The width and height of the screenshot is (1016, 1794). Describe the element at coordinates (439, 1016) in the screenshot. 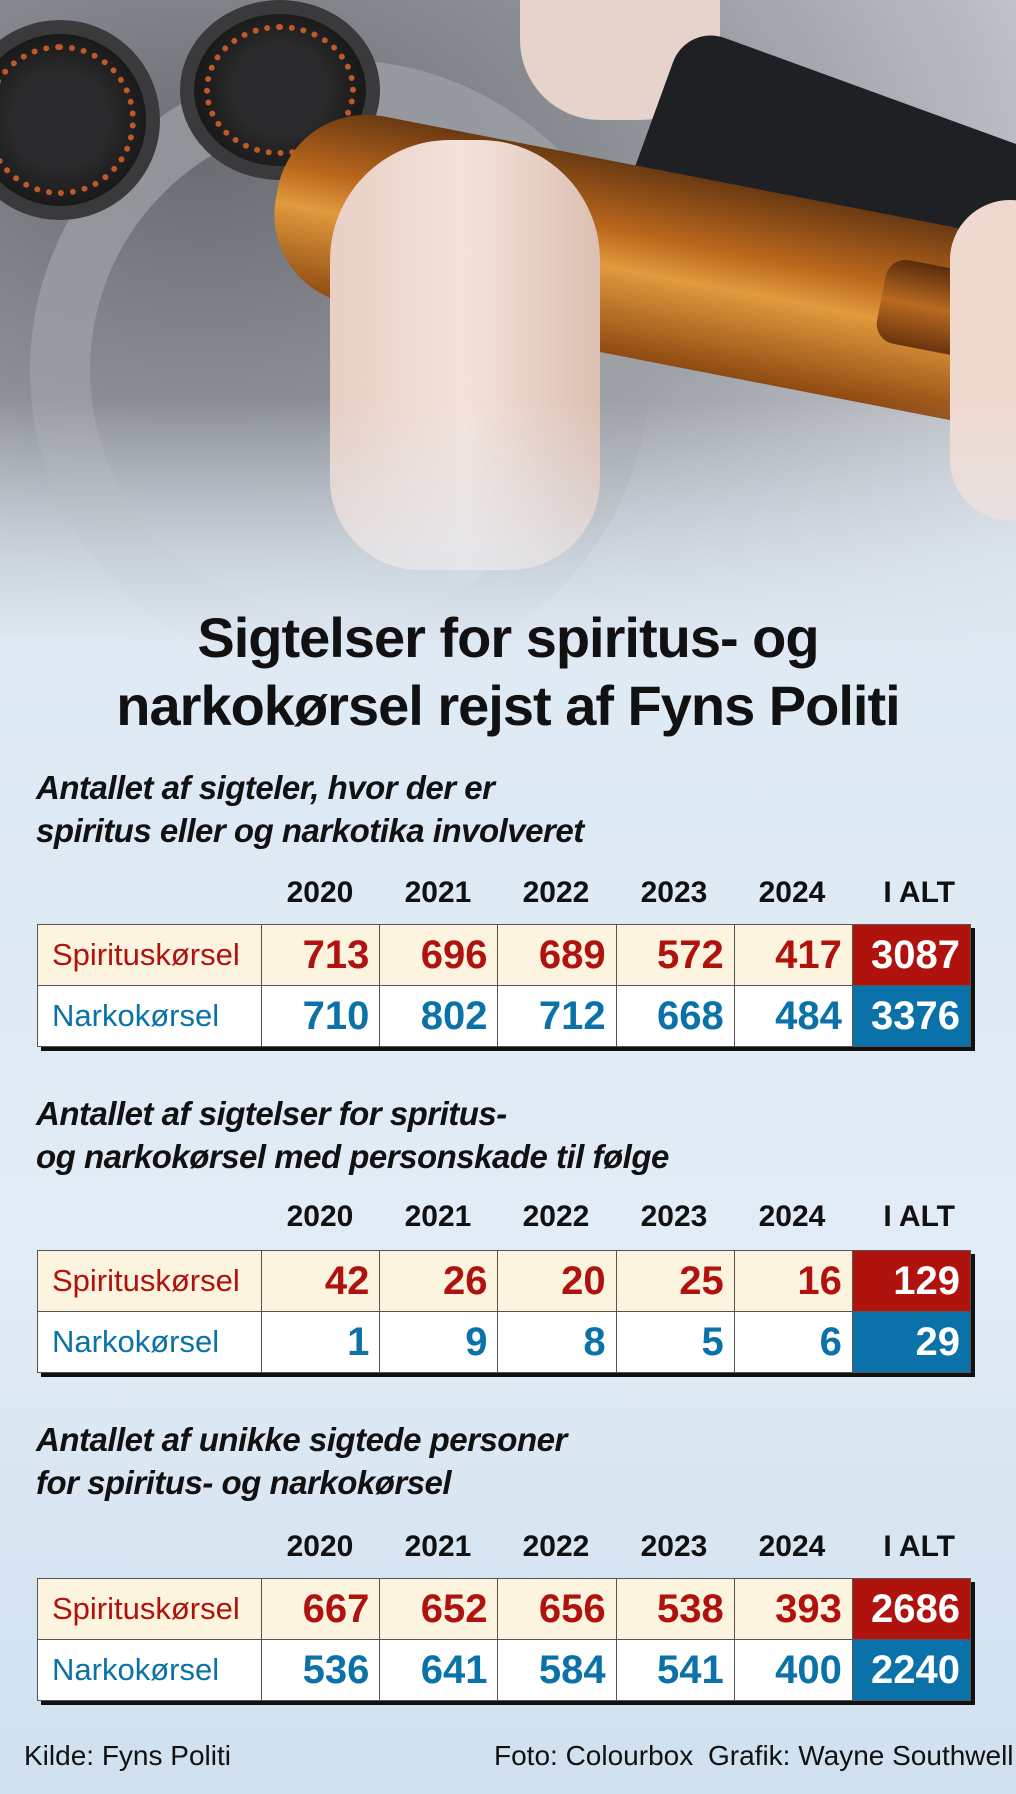

I see `value-cell: 802` at that location.